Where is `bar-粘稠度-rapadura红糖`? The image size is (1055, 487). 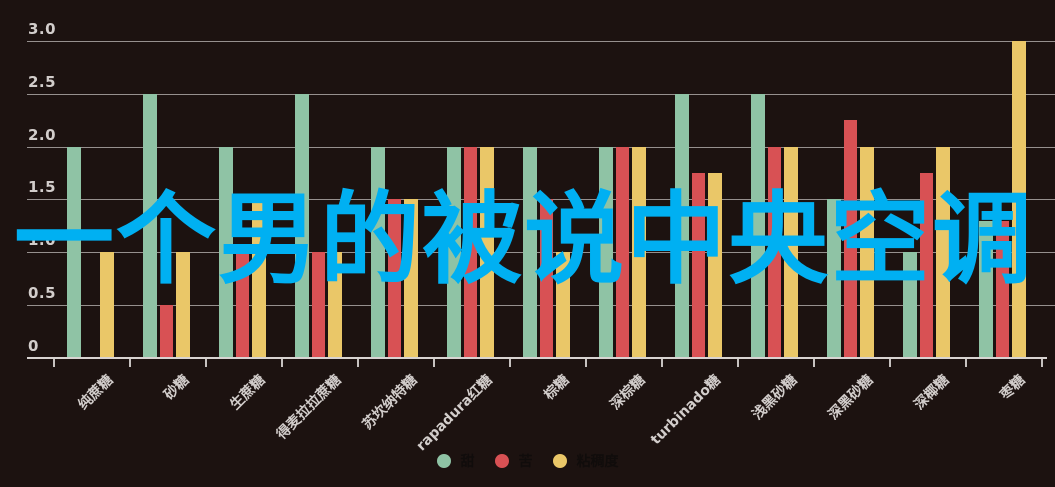
bar-粘稠度-rapadura红糖 is located at coordinates (487, 252).